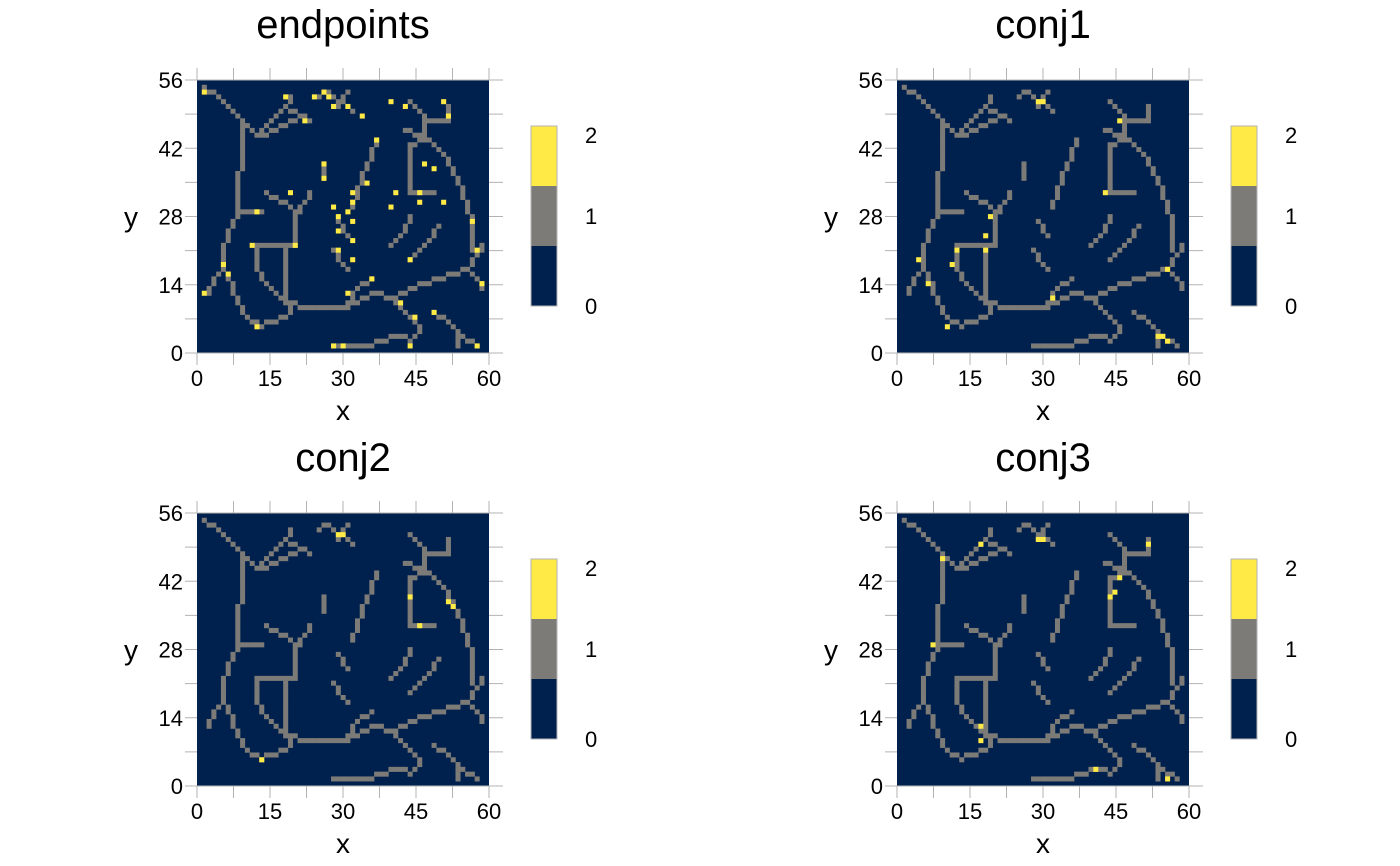 Image resolution: width=1400 pixels, height=866 pixels. Describe the element at coordinates (970, 811) in the screenshot. I see `x-tick-label: 15` at that location.